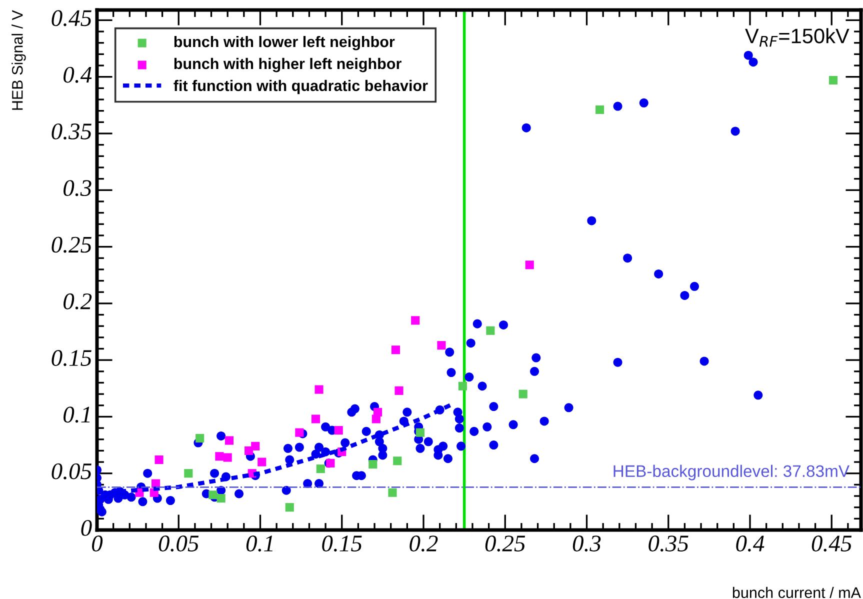  What do you see at coordinates (78, 188) in the screenshot?
I see `y-tick-label: 0.3` at bounding box center [78, 188].